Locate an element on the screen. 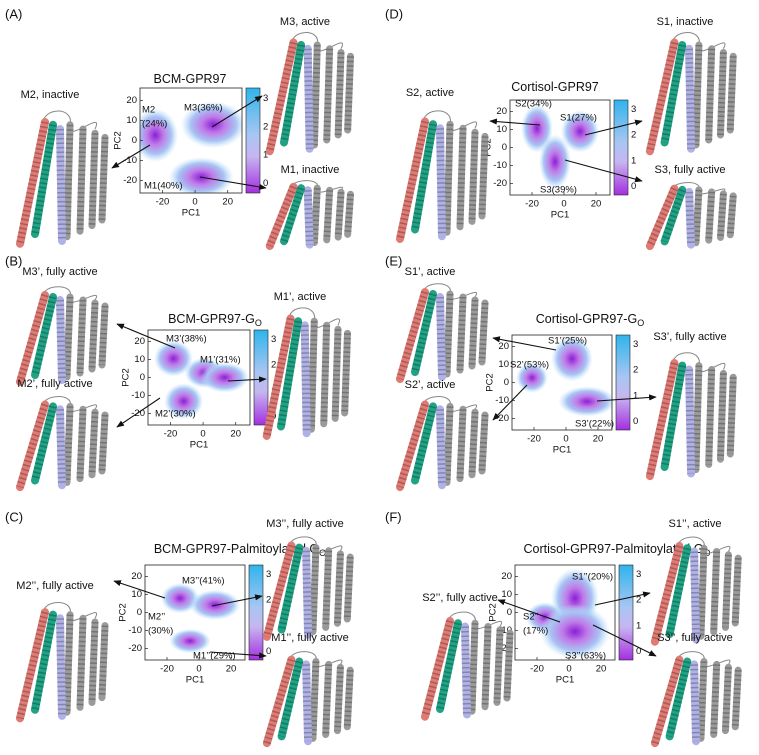 The height and width of the screenshot is (755, 759). state-label: M3’(38%) is located at coordinates (186, 339).